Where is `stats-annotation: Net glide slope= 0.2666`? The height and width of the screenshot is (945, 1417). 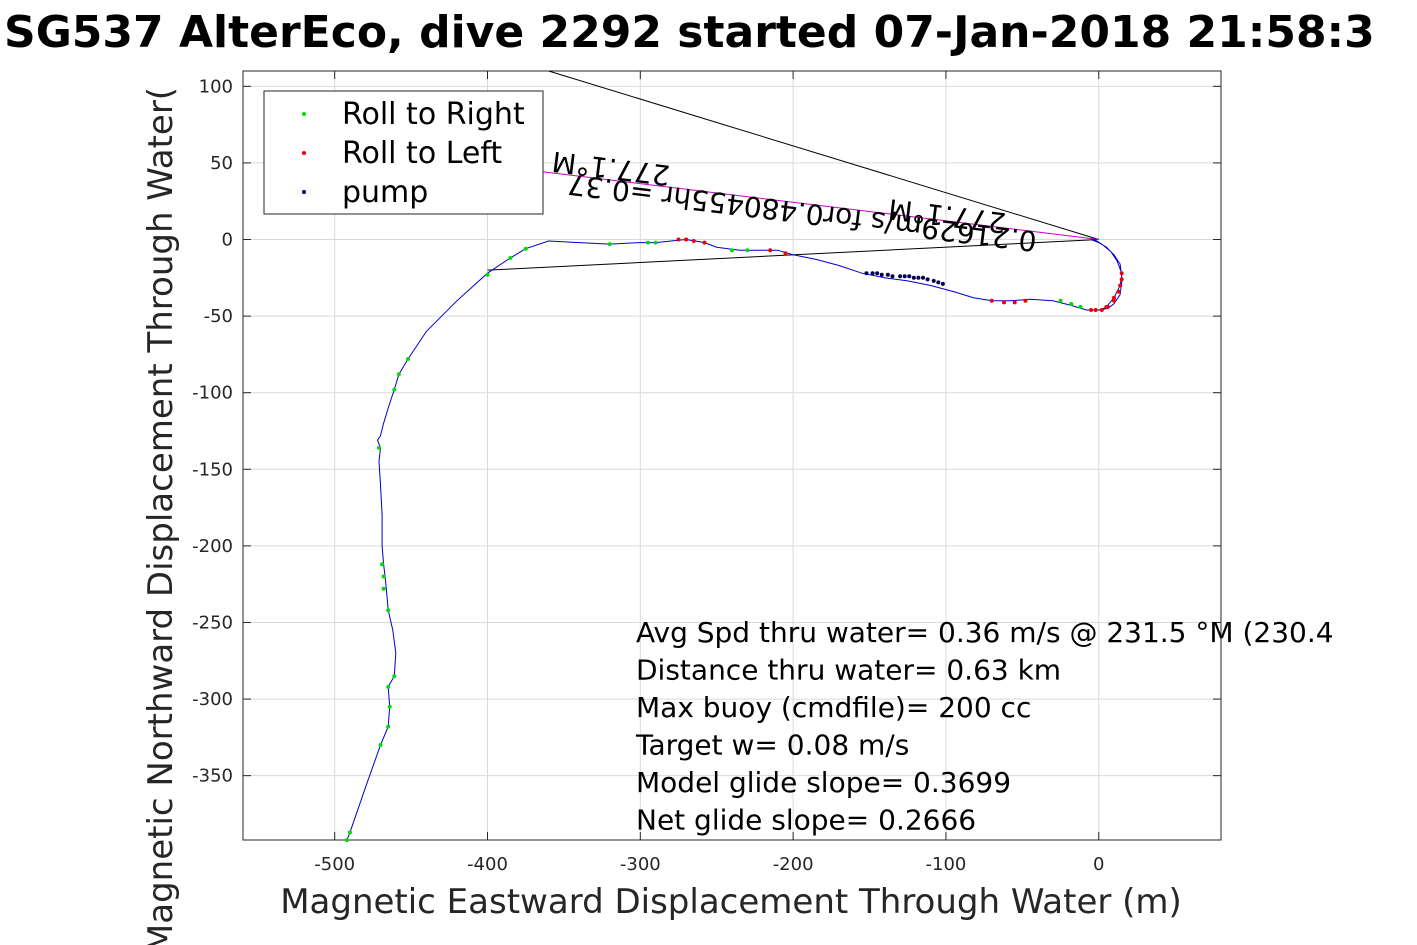 stats-annotation: Net glide slope= 0.2666 is located at coordinates (806, 820).